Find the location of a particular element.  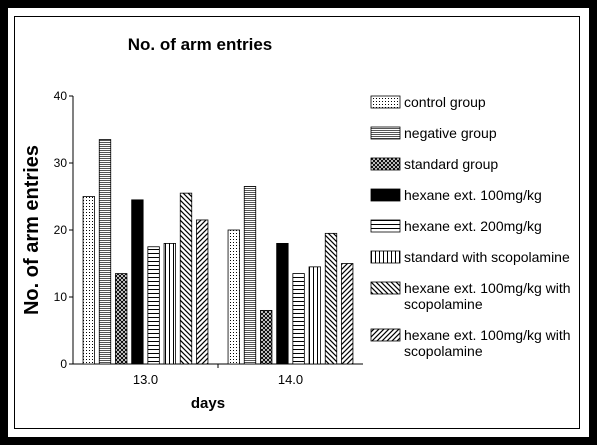

y-tick-label: 0 is located at coordinates (63, 364).